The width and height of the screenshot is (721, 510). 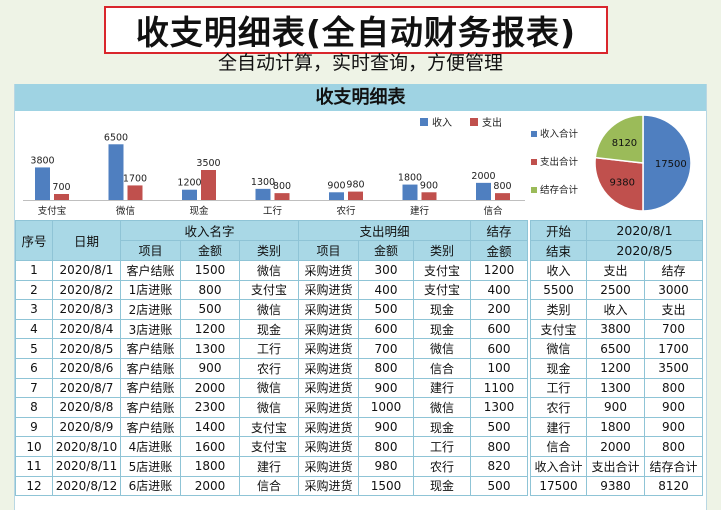 I want to click on cell-date: 2020/8/4, so click(x=86, y=329).